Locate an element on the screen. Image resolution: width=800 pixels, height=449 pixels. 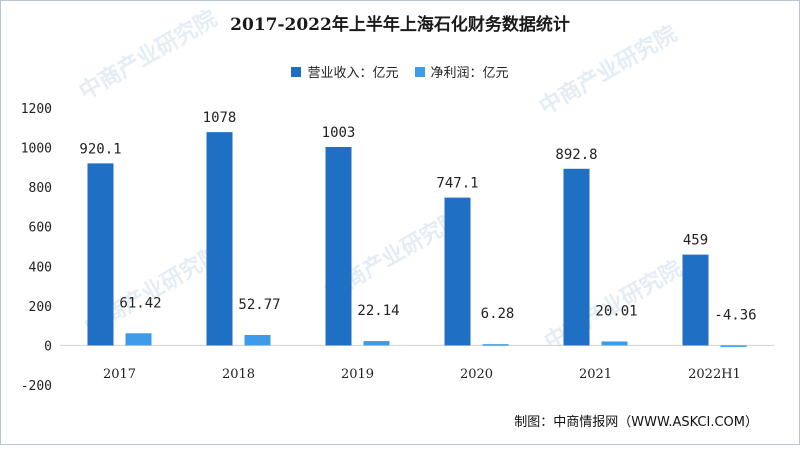
profit-data-label: 22.14 is located at coordinates (378, 311).